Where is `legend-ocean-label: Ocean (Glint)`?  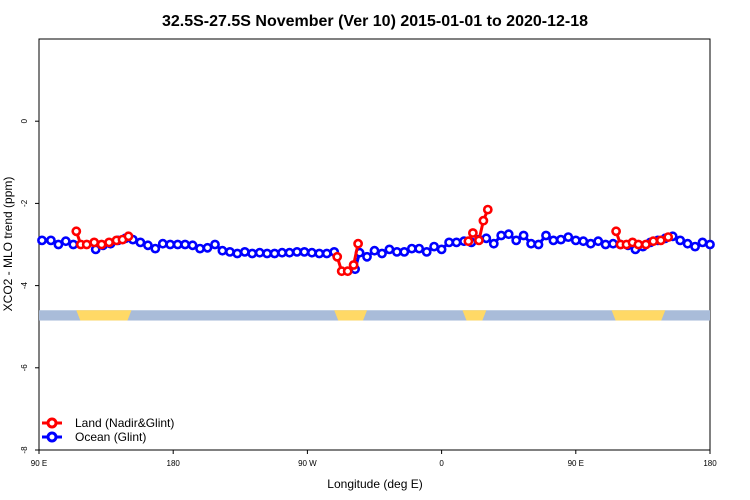 legend-ocean-label: Ocean (Glint) is located at coordinates (110, 437).